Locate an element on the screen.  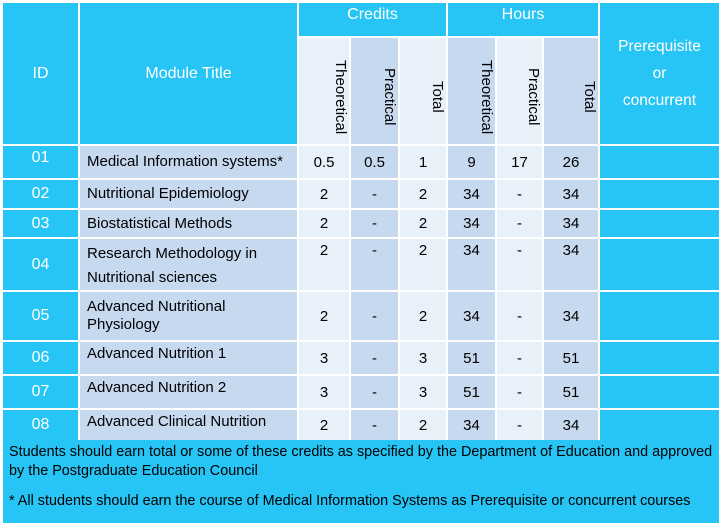
subheader-credits-practical: Practical is located at coordinates (374, 91).